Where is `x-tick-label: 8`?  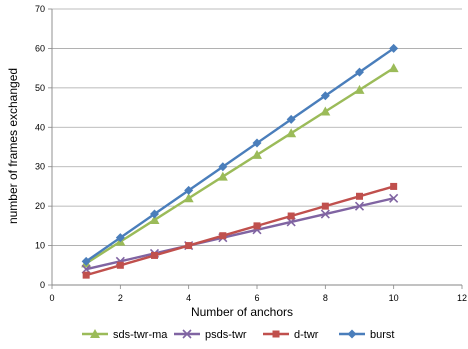
x-tick-label: 8 is located at coordinates (325, 298).